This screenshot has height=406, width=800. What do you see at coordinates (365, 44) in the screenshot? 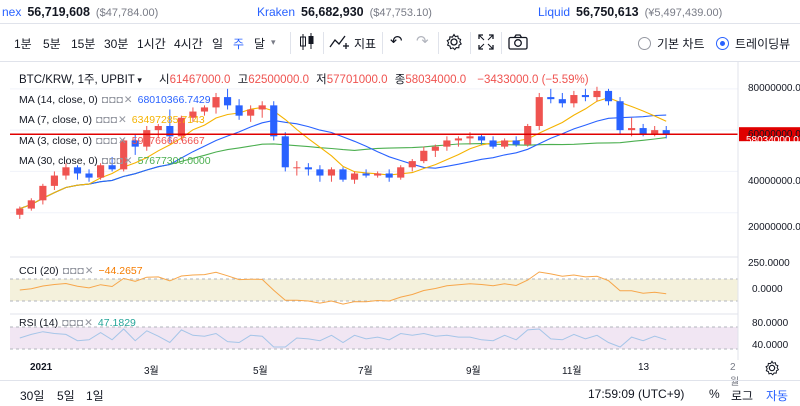
I see `indicator-button: 지표` at bounding box center [365, 44].